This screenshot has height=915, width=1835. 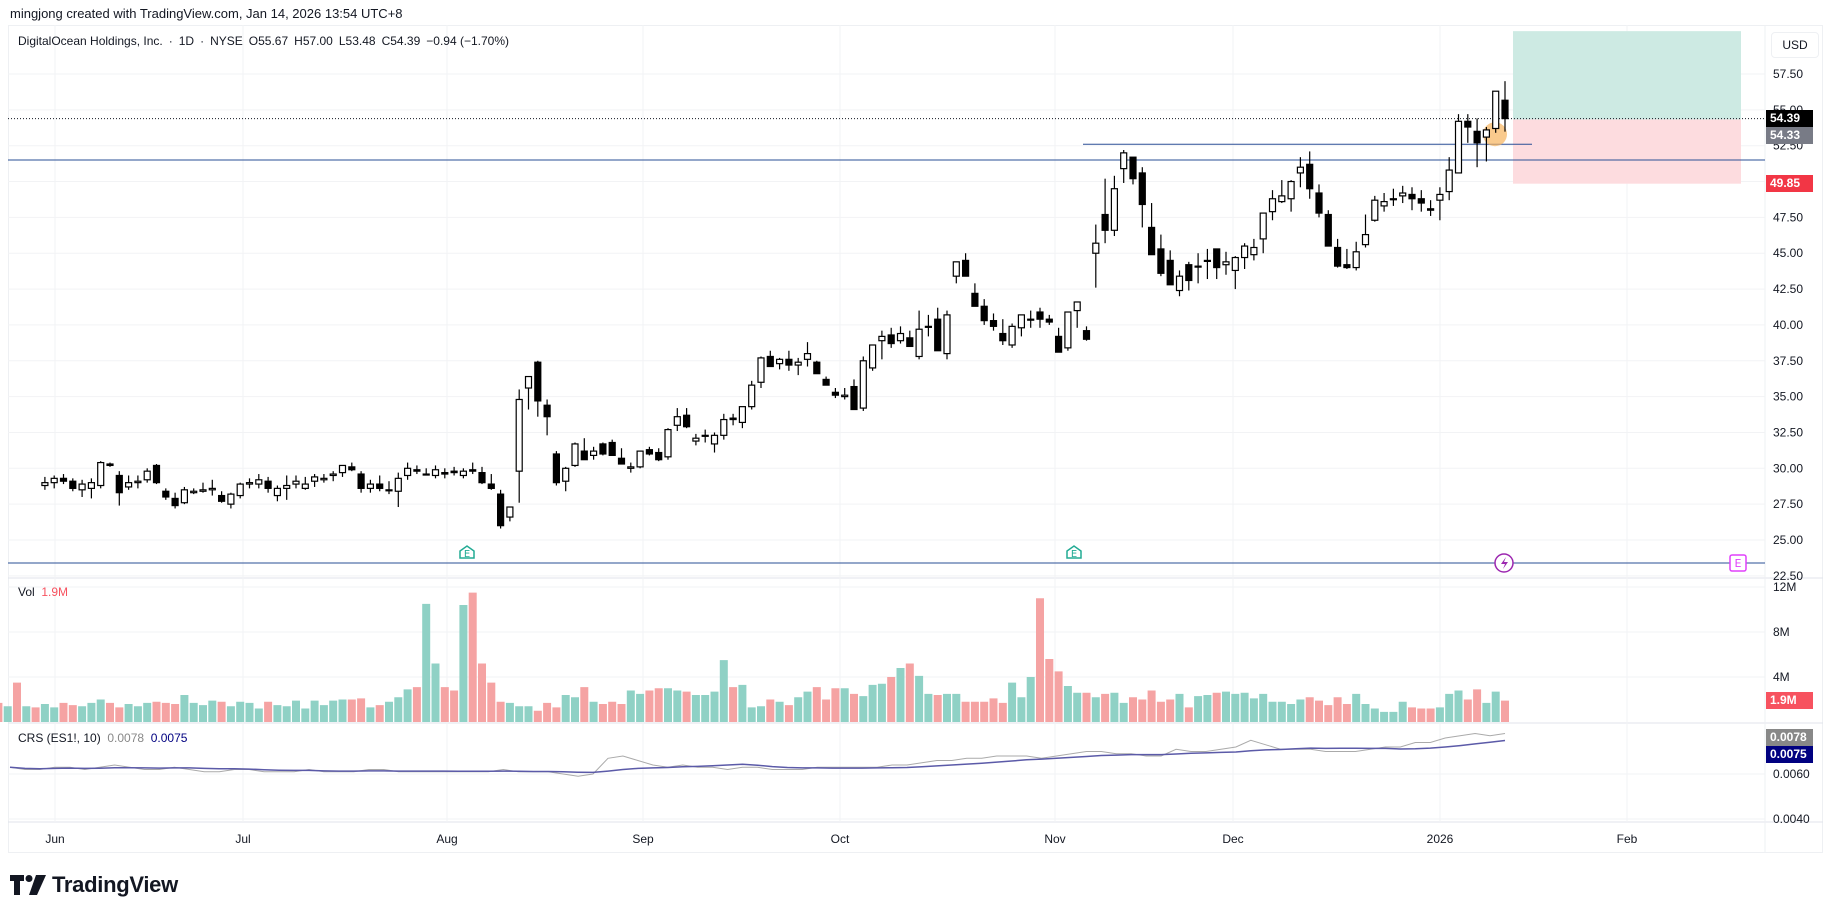 I want to click on volume-tick-label: 4M, so click(x=1781, y=677).